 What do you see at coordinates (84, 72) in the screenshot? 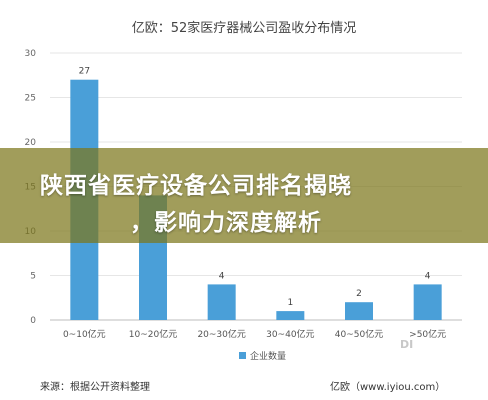
I see `bar-value-label: 27` at bounding box center [84, 72].